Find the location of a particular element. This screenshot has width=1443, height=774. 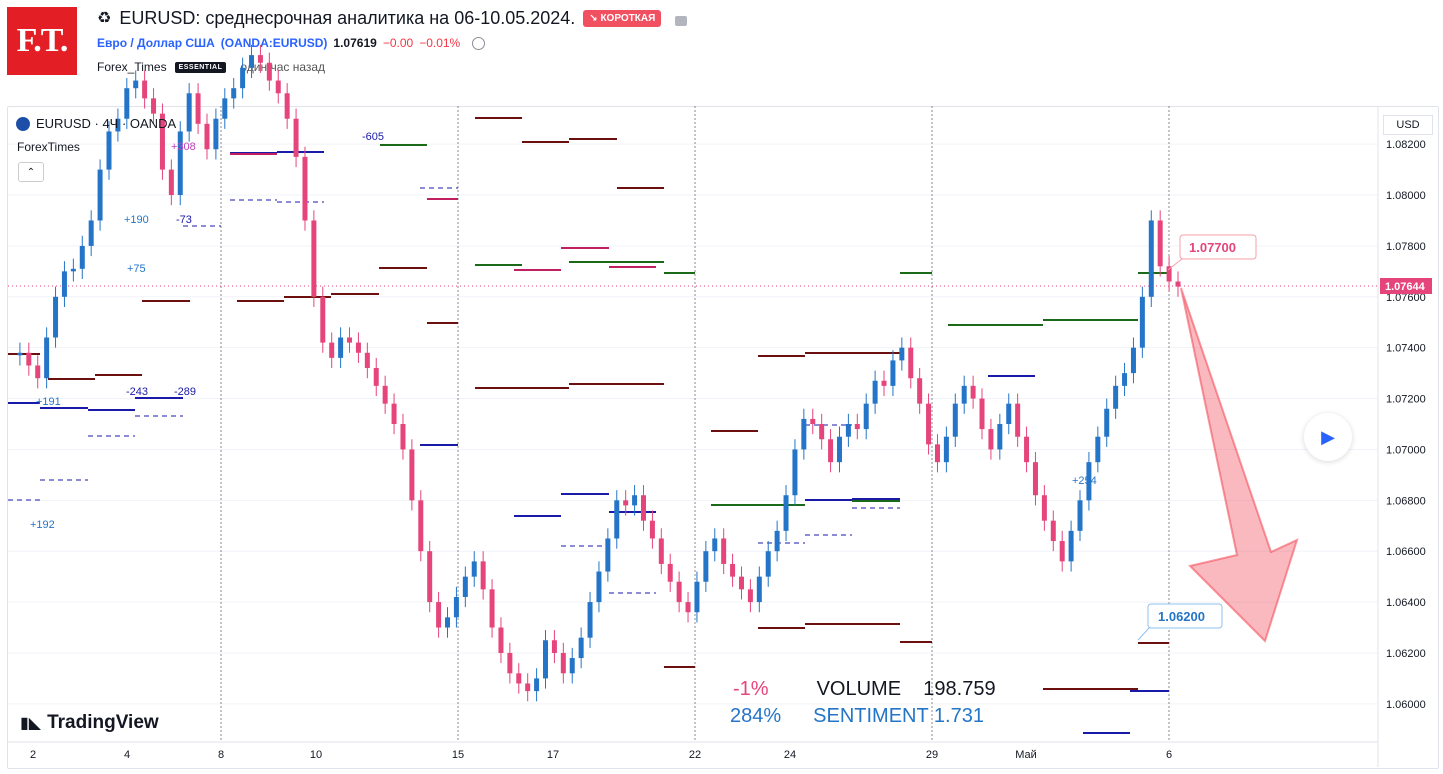

time-tick: 10 is located at coordinates (316, 755).